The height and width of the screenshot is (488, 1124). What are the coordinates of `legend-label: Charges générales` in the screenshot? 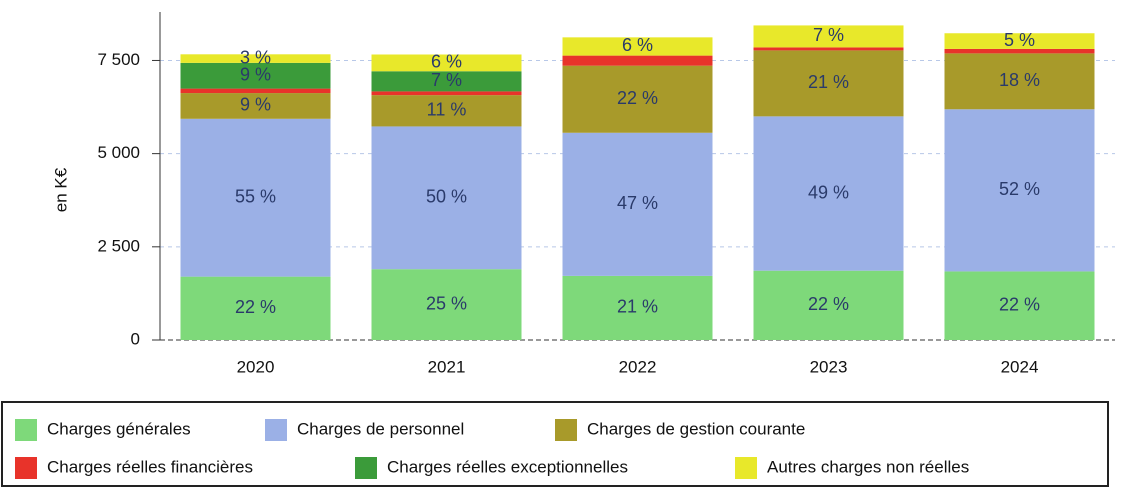 It's located at (119, 428).